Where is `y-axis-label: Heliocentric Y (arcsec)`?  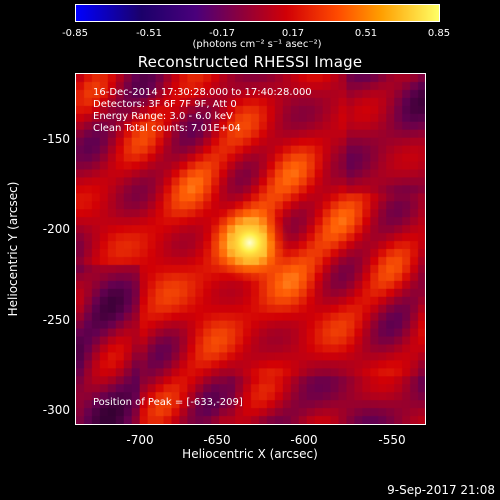
y-axis-label: Heliocentric Y (arcsec) is located at coordinates (13, 249).